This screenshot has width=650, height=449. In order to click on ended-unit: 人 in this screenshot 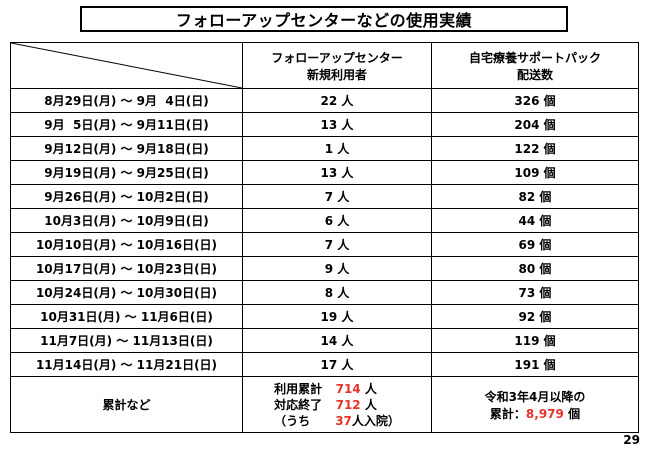, I will do `click(370, 404)`.